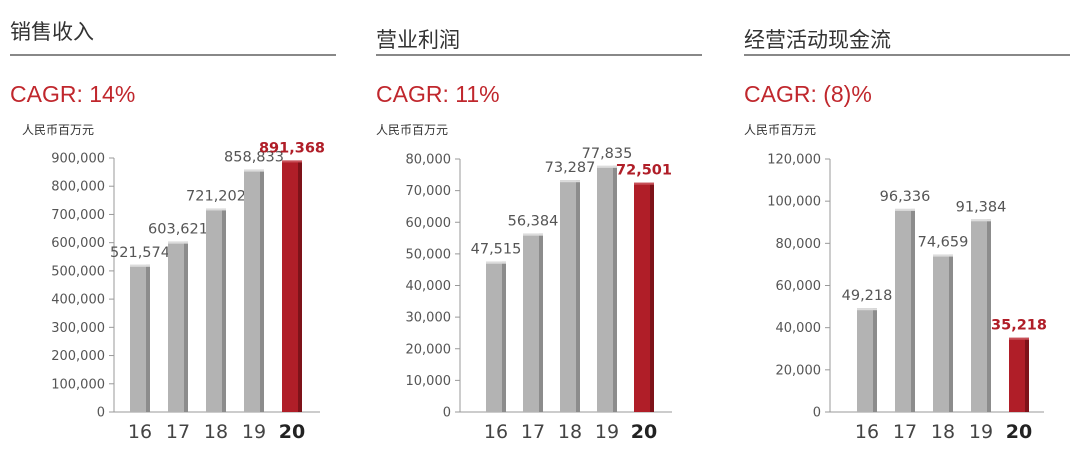 This screenshot has width=1080, height=459. Describe the element at coordinates (817, 40) in the screenshot. I see `panel-title: 经营活动现金流` at that location.